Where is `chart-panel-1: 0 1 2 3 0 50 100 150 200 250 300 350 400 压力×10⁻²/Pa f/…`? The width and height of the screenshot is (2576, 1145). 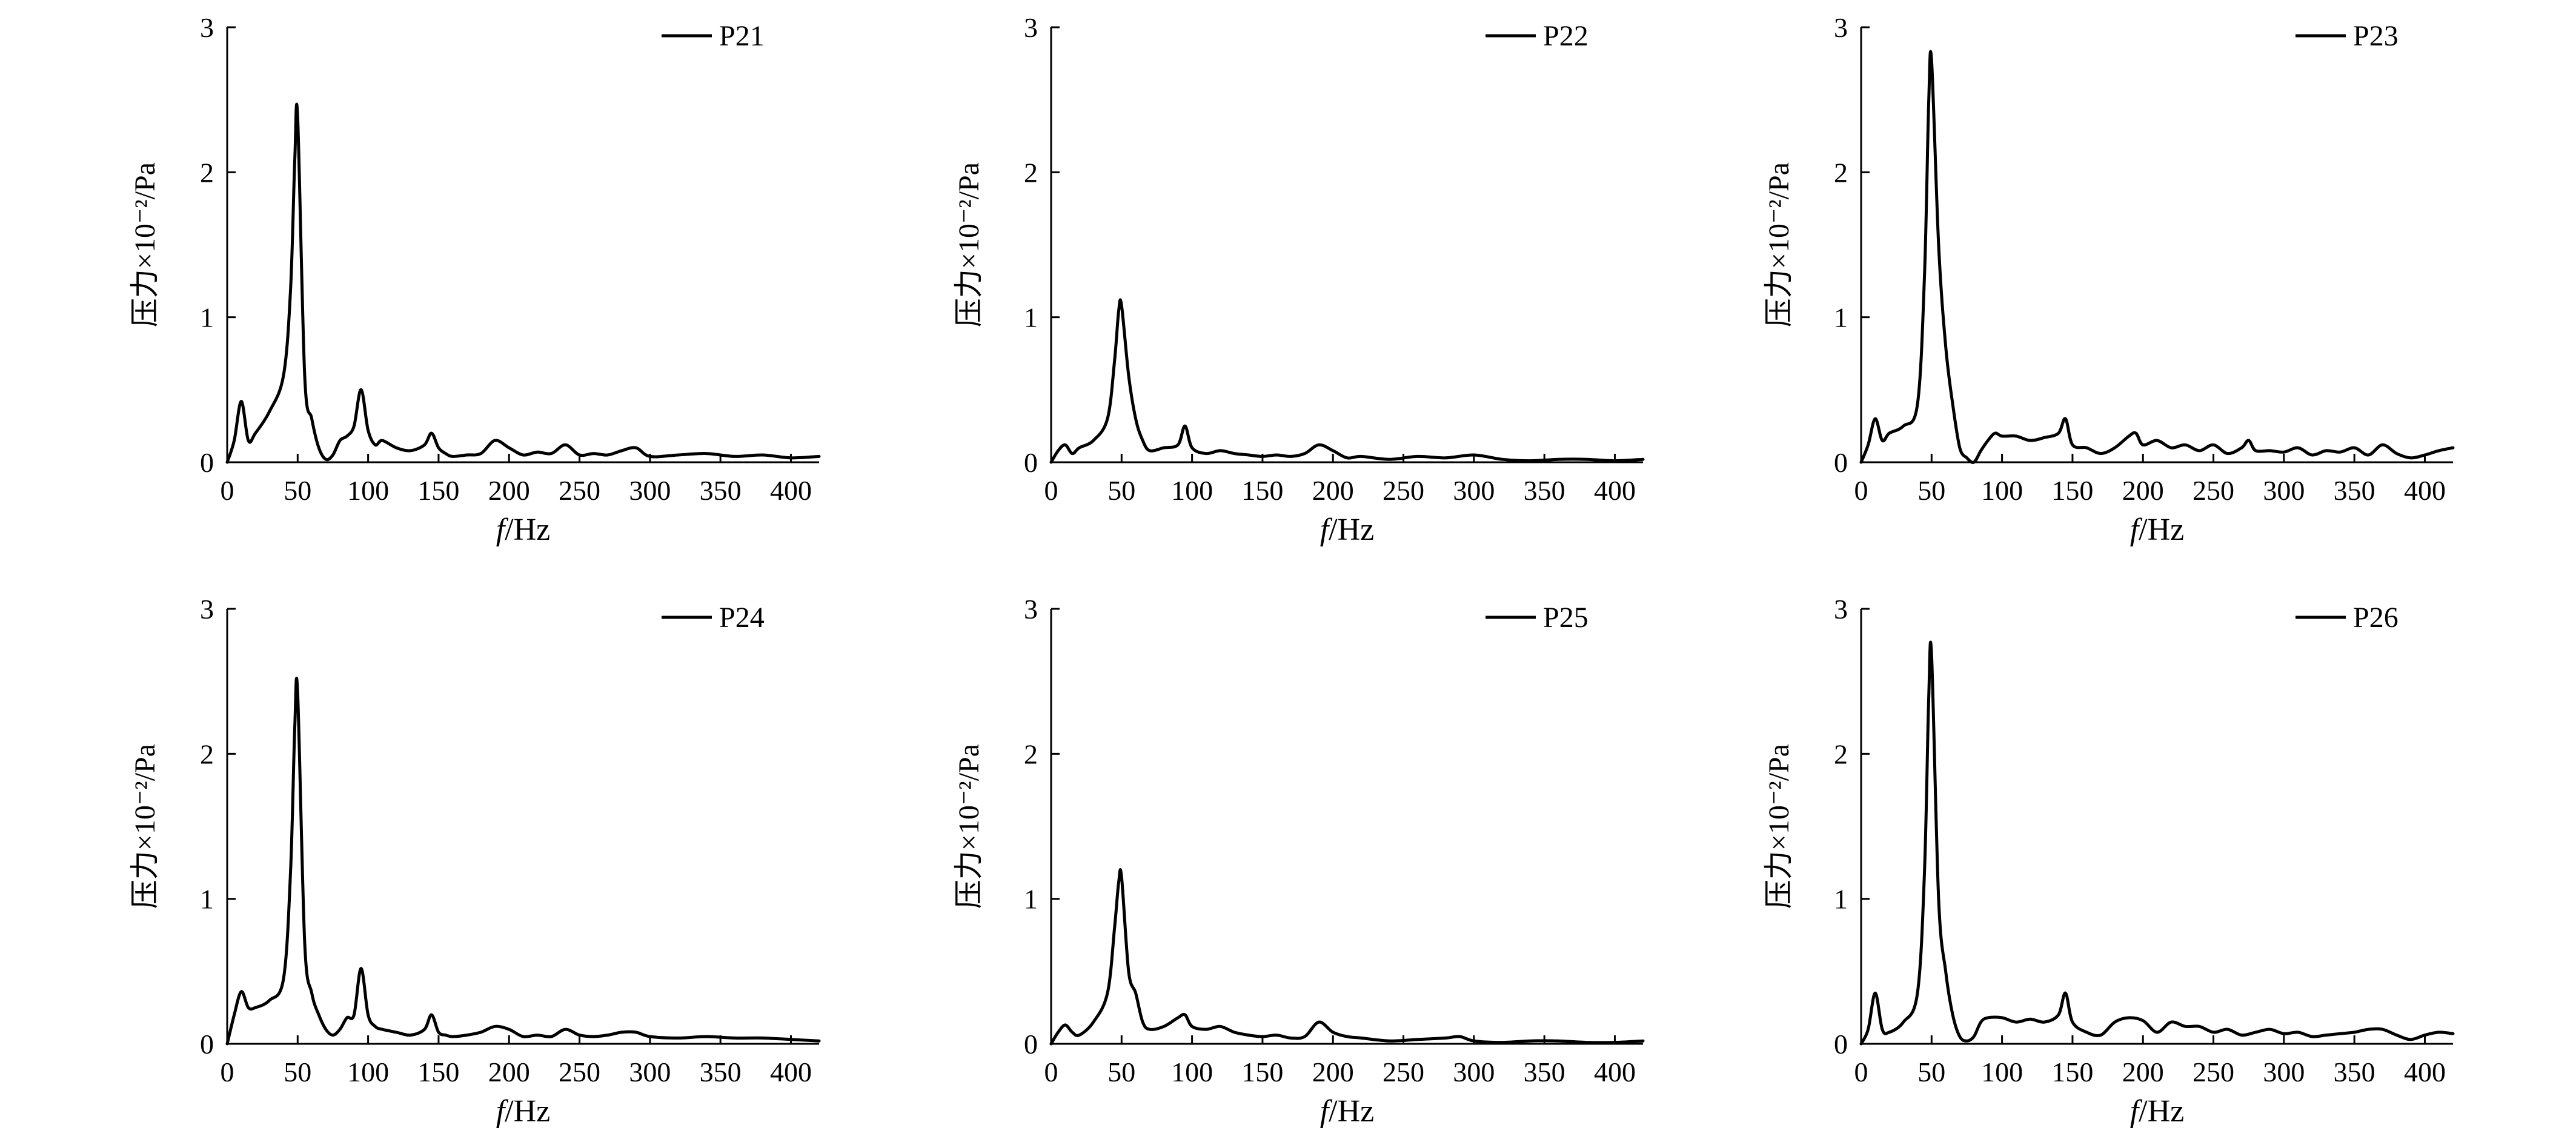 chart-panel-1: 0 1 2 3 0 50 100 150 200 250 300 350 400 压力×10⁻²/Pa f/… is located at coordinates (475, 279).